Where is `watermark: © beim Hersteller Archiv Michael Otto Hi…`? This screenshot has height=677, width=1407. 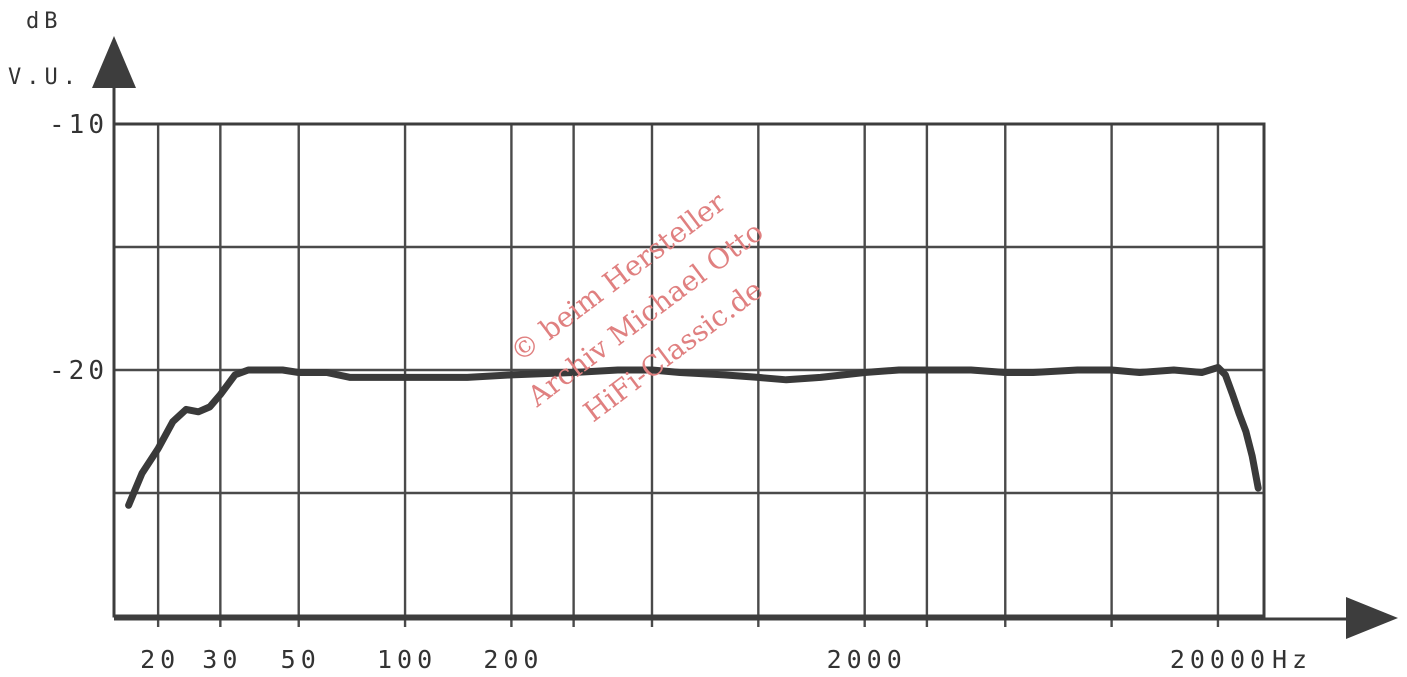 watermark: © beim Hersteller Archiv Michael Otto Hi… is located at coordinates (637, 306).